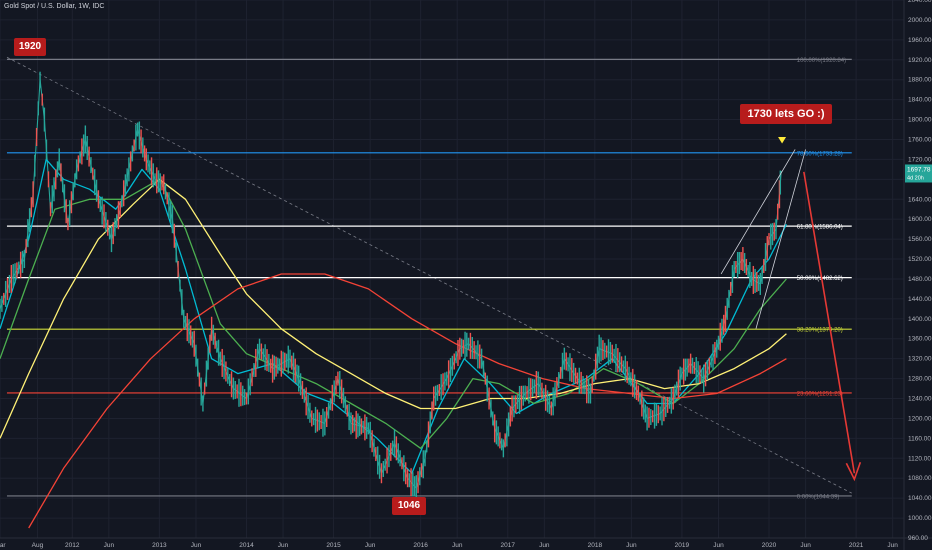 The height and width of the screenshot is (550, 932). I want to click on y-tick-label: 1880.00, so click(920, 80).